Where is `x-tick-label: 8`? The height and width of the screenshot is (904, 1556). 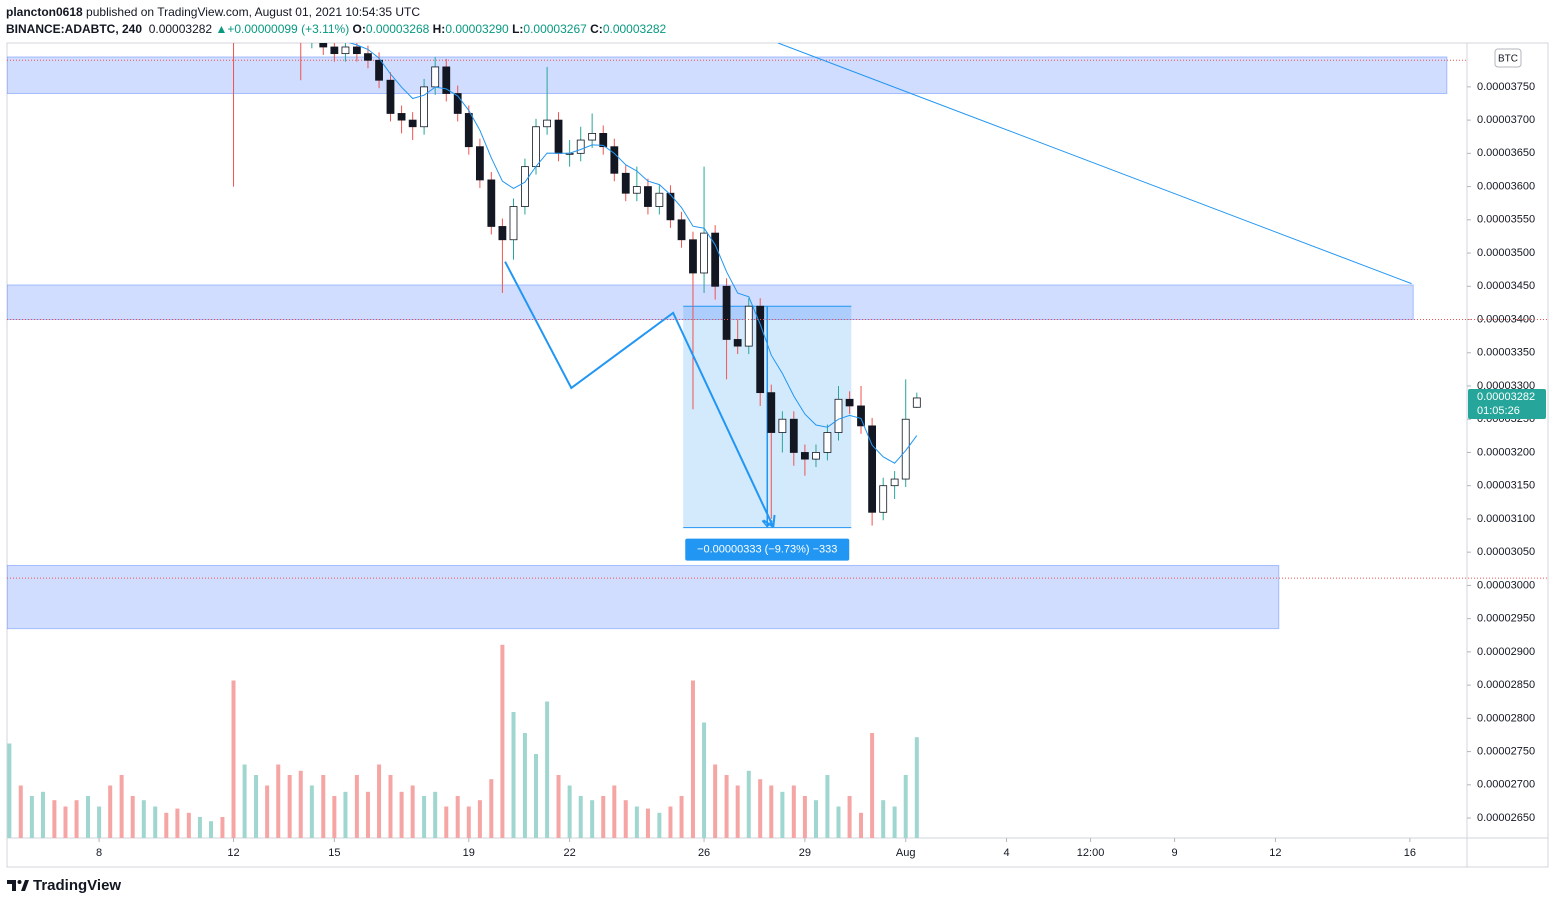 x-tick-label: 8 is located at coordinates (99, 853).